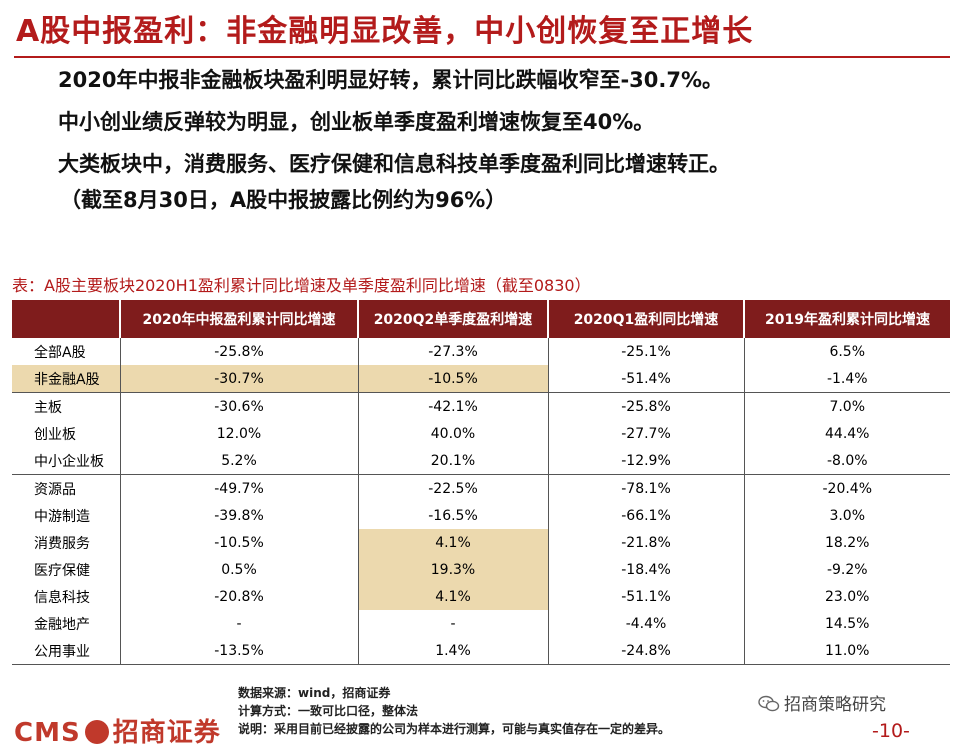 The height and width of the screenshot is (749, 964). I want to click on company-logo: CMS 招商证券, so click(117, 730).